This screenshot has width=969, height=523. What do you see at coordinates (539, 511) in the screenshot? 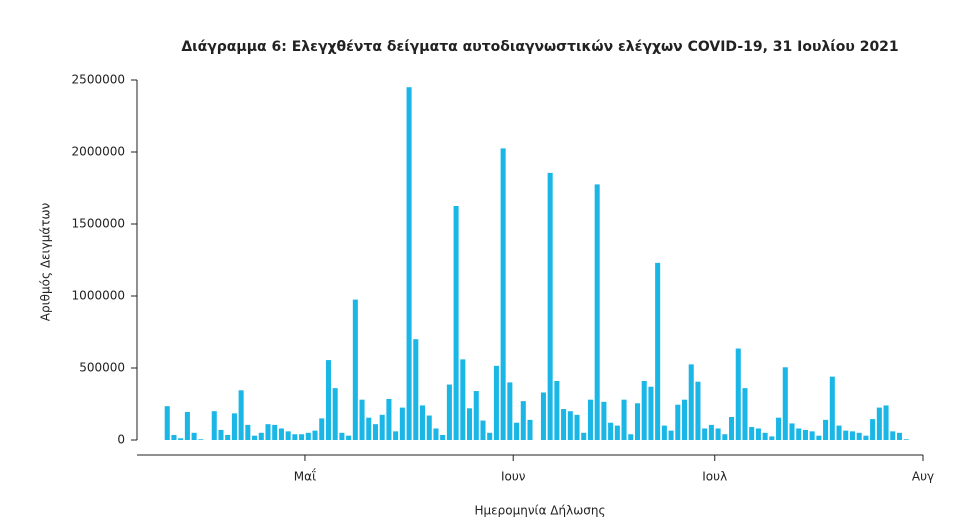
I see `x-axis-label: Ημερομηνία Δήλωσης` at bounding box center [539, 511].